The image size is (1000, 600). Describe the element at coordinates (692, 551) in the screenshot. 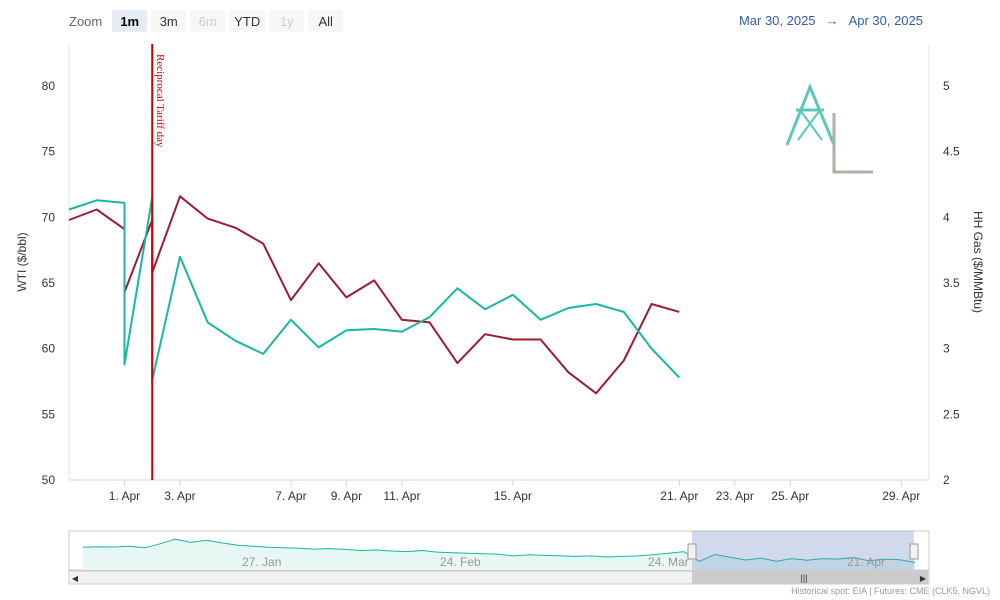

I see `navigator-handle-left` at that location.